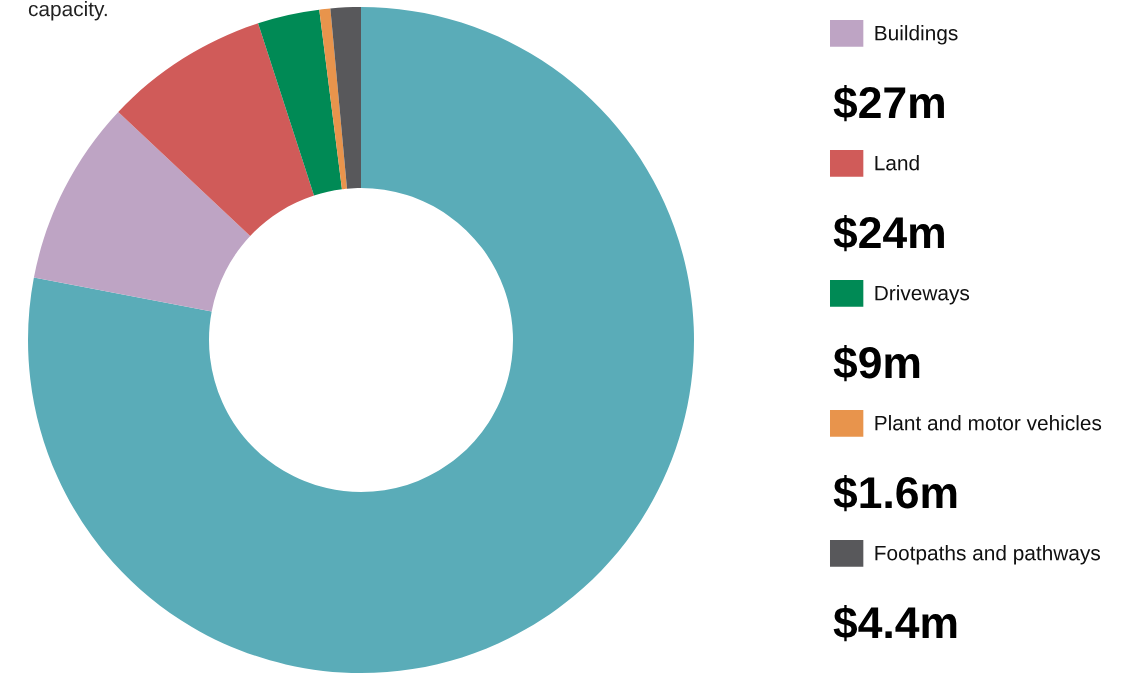 The image size is (1125, 677). Describe the element at coordinates (888, 103) in the screenshot. I see `data-label: $27m` at that location.